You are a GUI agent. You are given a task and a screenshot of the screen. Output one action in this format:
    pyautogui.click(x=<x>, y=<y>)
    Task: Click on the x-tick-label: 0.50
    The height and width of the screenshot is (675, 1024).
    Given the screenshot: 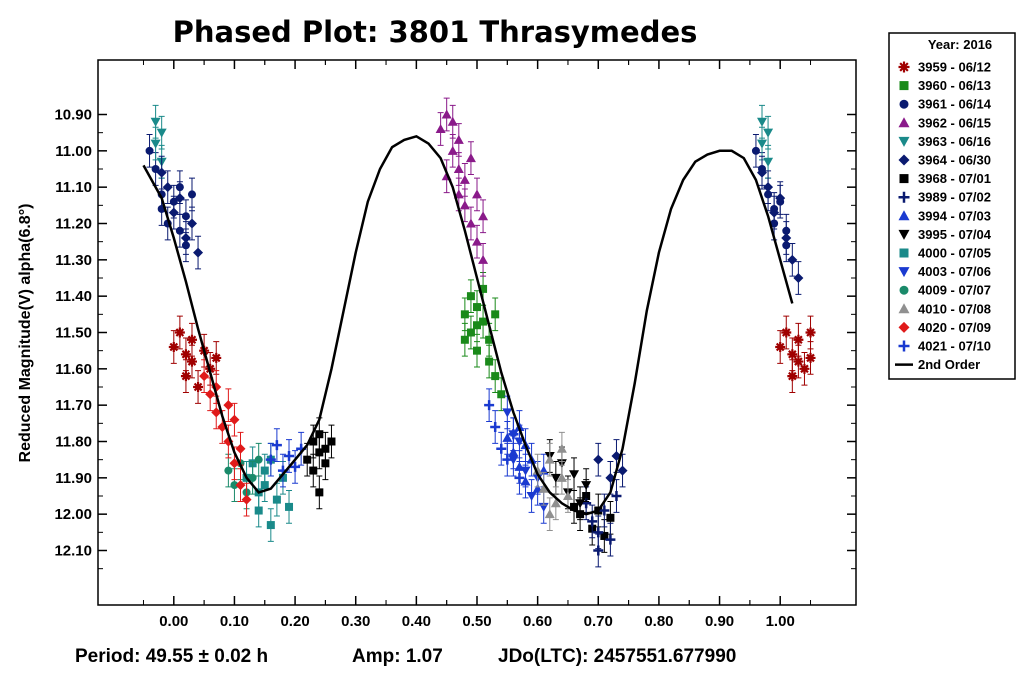 What is the action you would take?
    pyautogui.click(x=476, y=621)
    